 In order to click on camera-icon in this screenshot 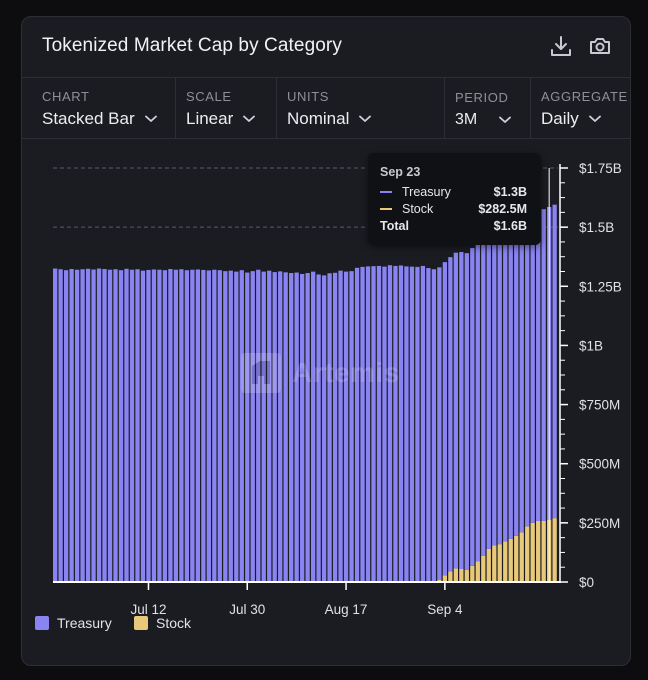, I will do `click(600, 46)`.